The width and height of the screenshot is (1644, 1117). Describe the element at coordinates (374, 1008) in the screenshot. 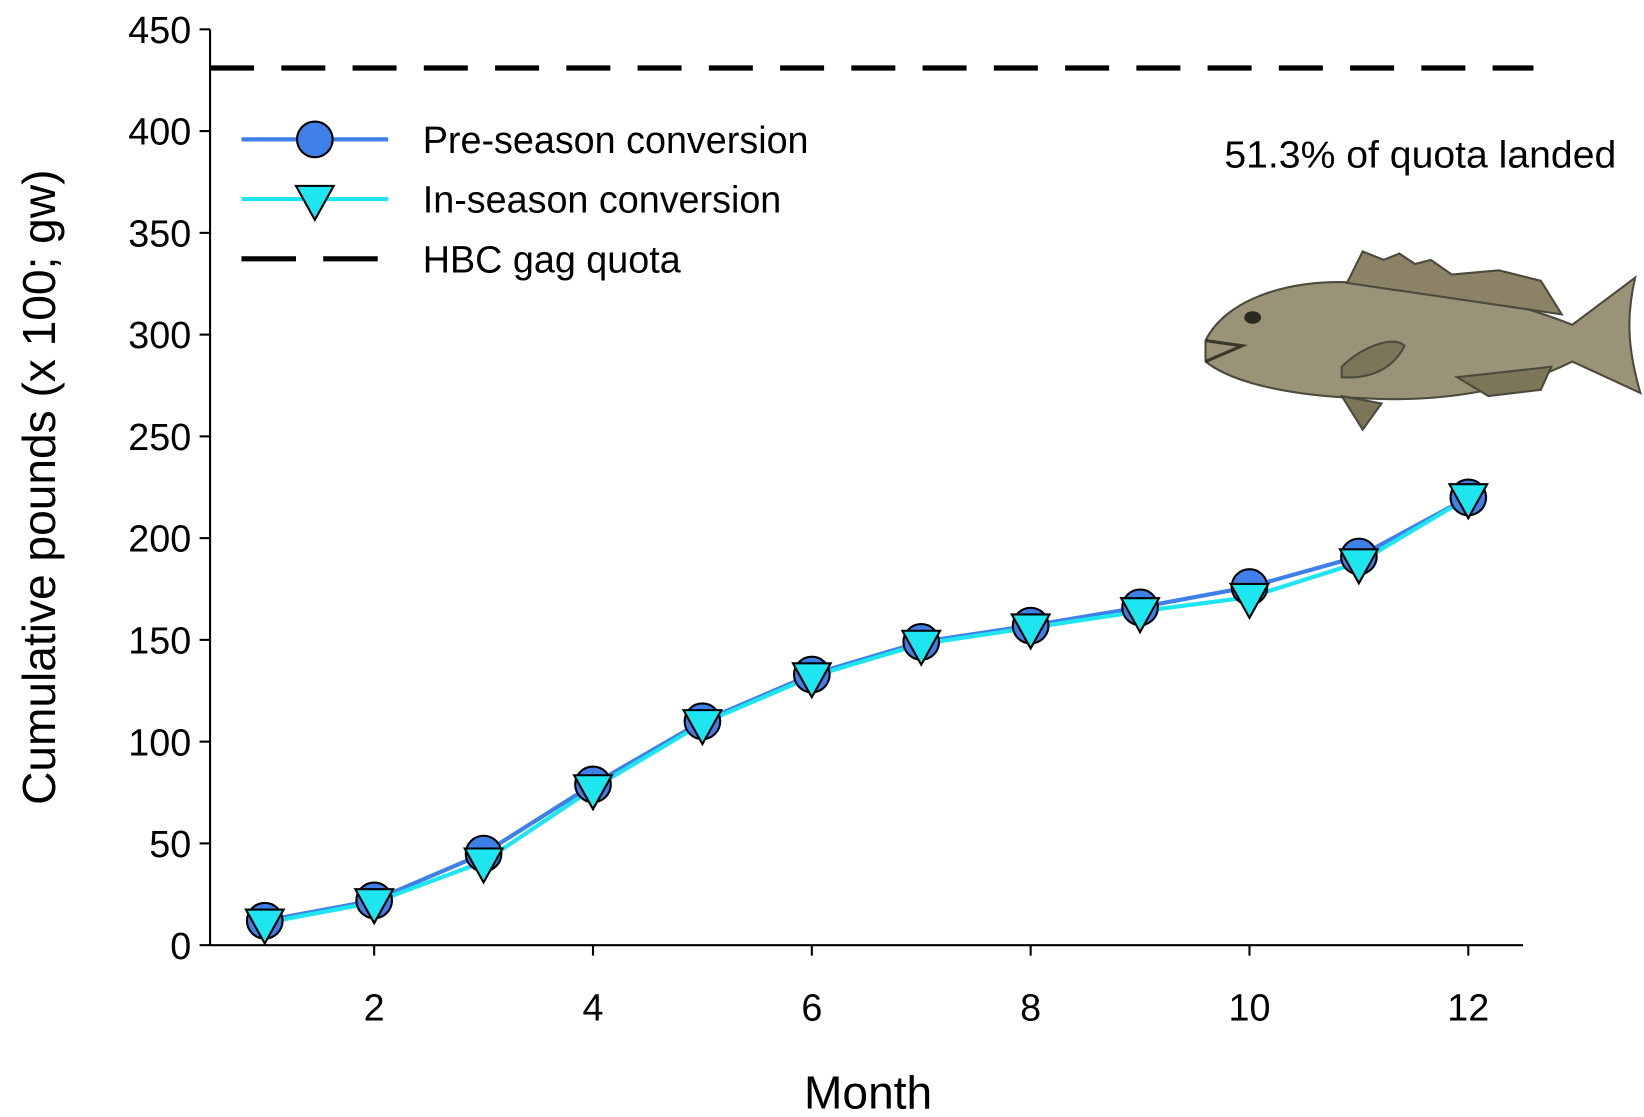

I see `x-tick-label: 2` at that location.